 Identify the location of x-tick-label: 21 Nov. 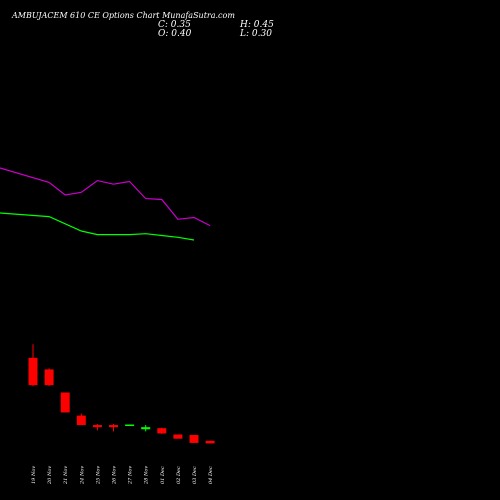
(66, 475).